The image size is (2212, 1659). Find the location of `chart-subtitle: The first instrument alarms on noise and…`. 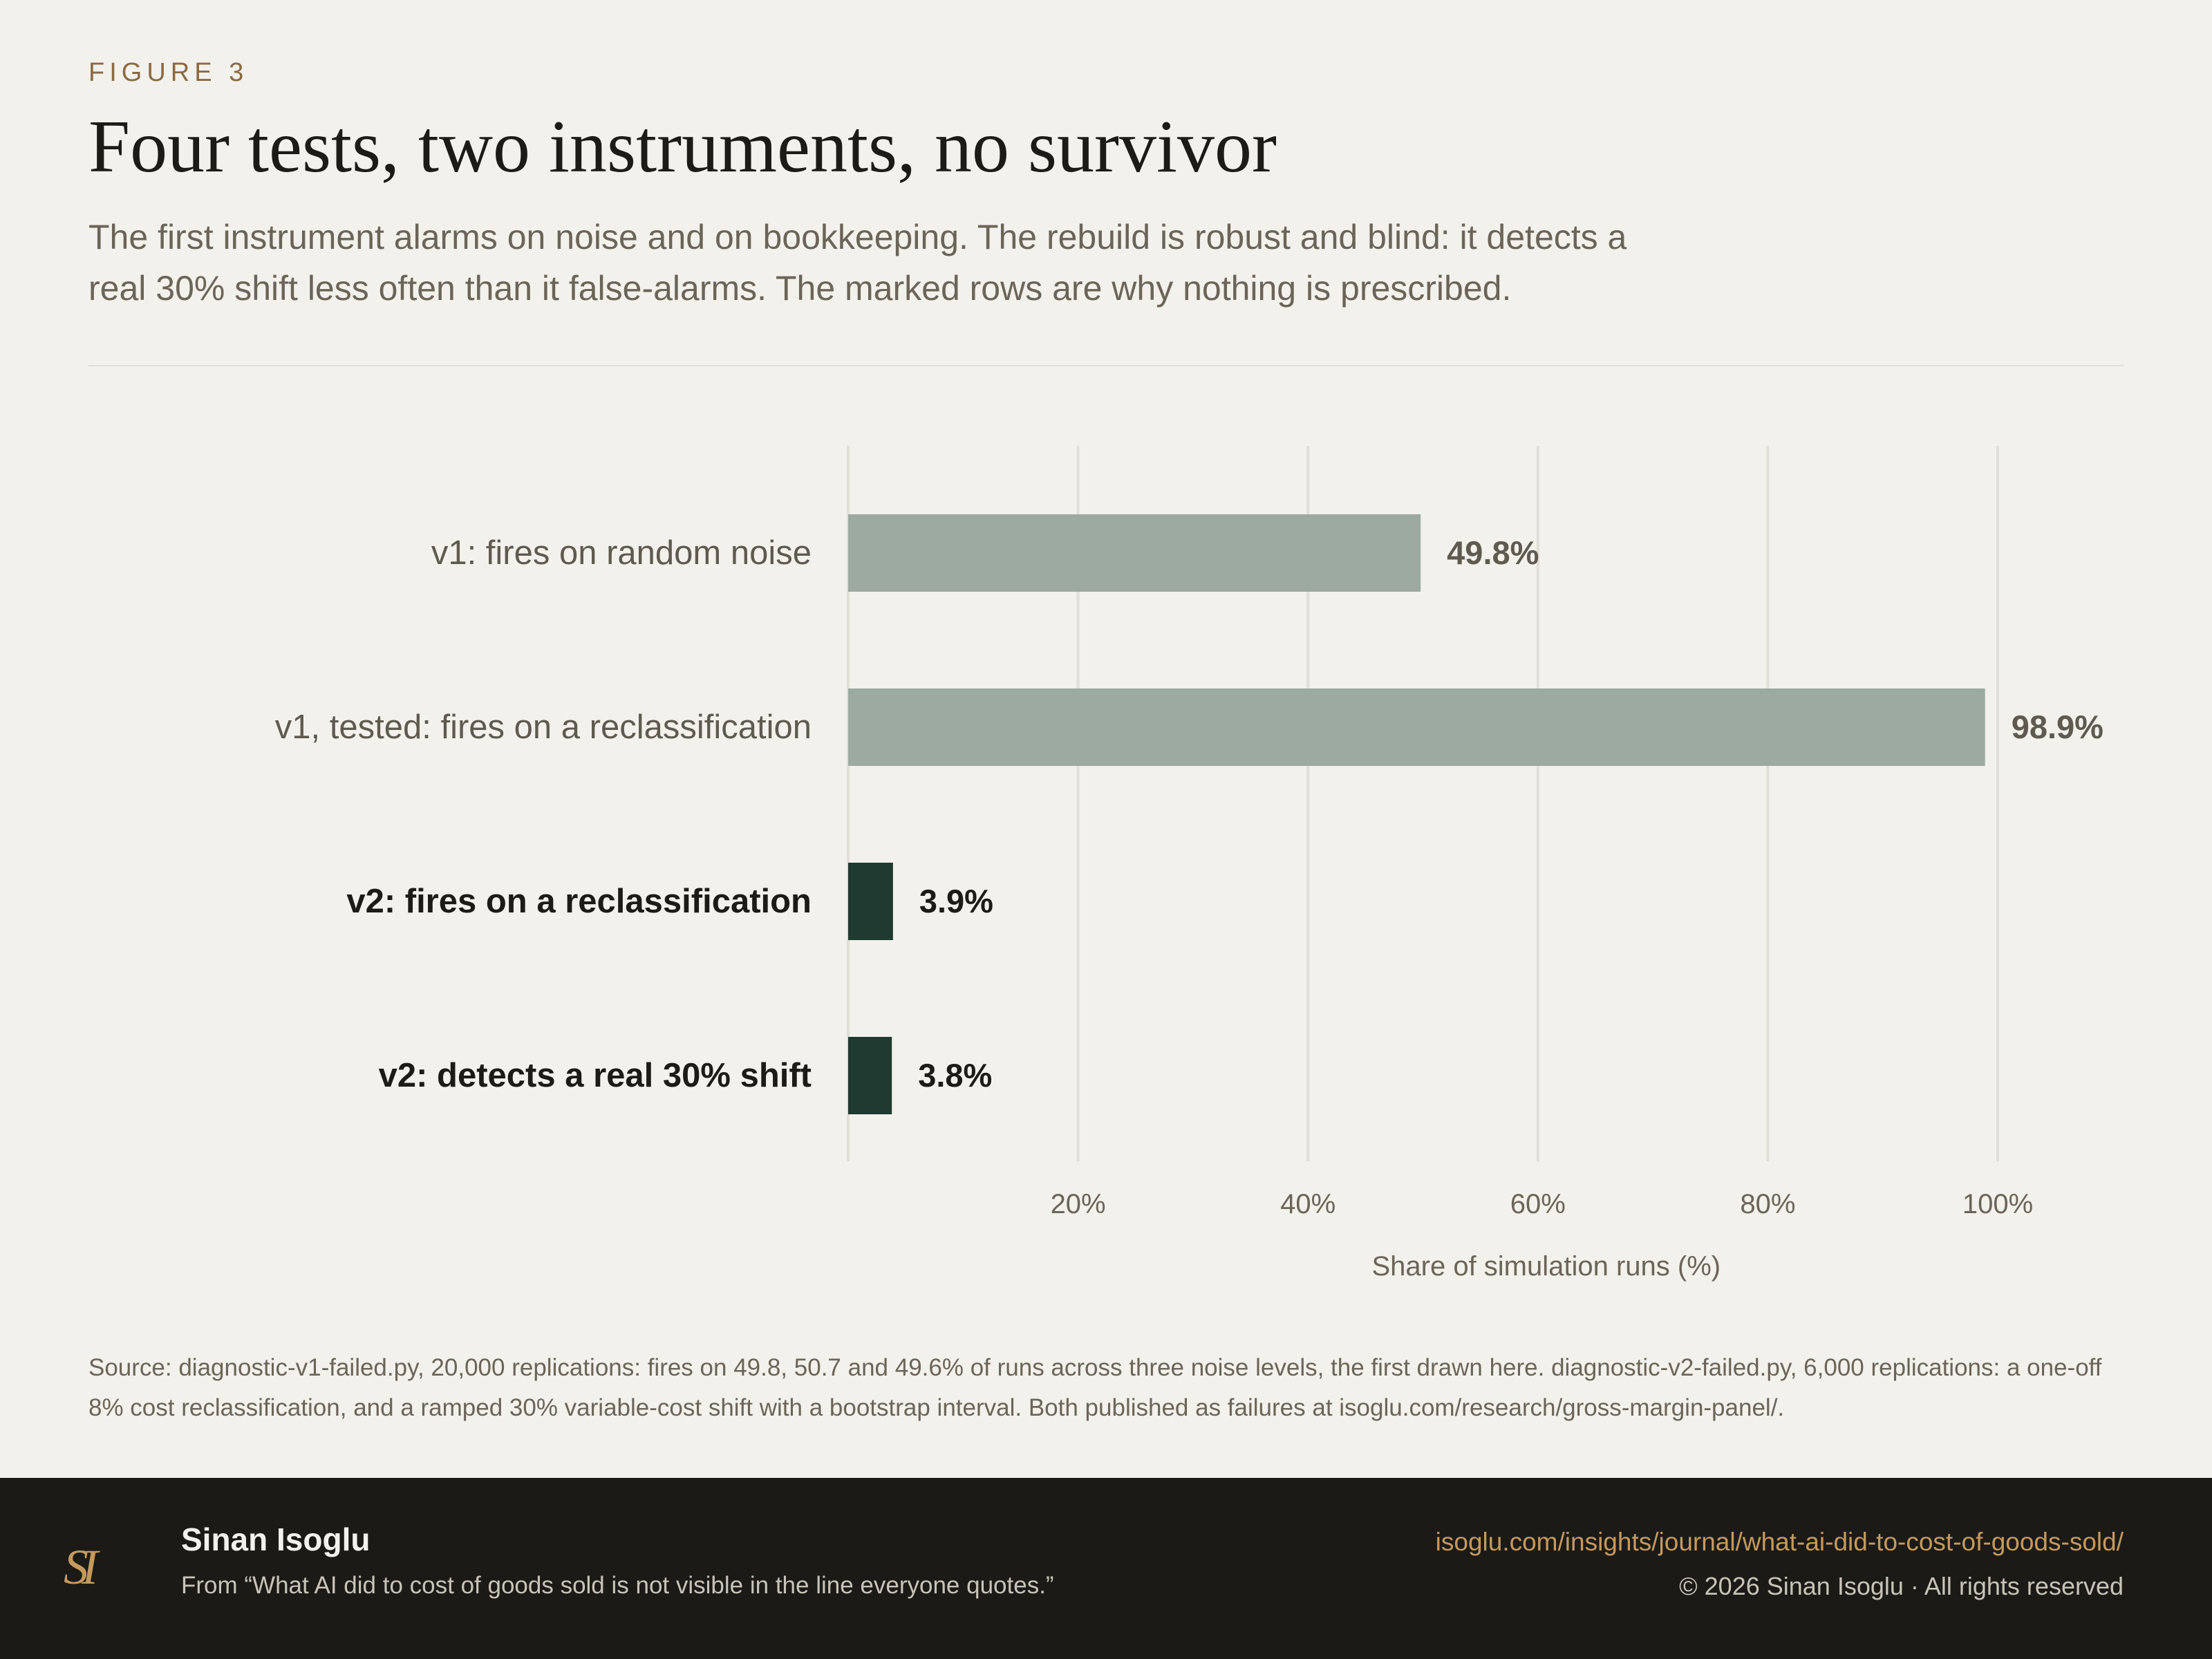

chart-subtitle: The first instrument alarms on noise and… is located at coordinates (857, 263).